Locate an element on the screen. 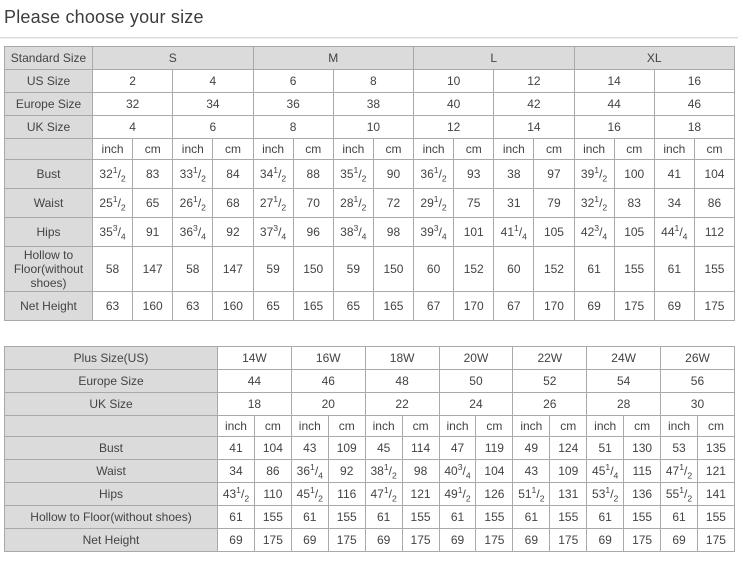 This screenshot has height=570, width=738. measure-cell: 321/2 is located at coordinates (594, 203).